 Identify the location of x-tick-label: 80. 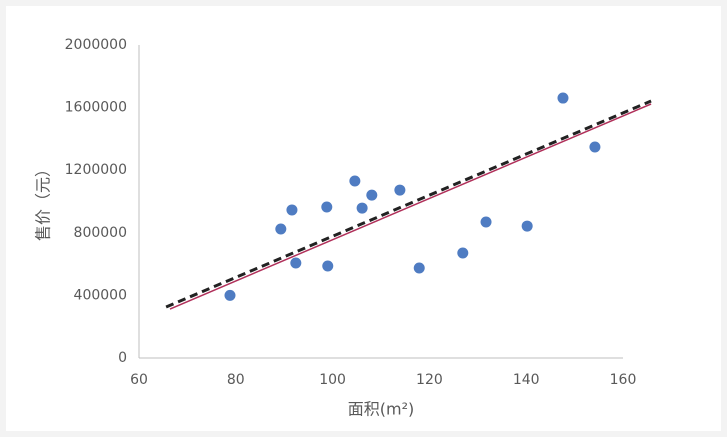
(236, 380).